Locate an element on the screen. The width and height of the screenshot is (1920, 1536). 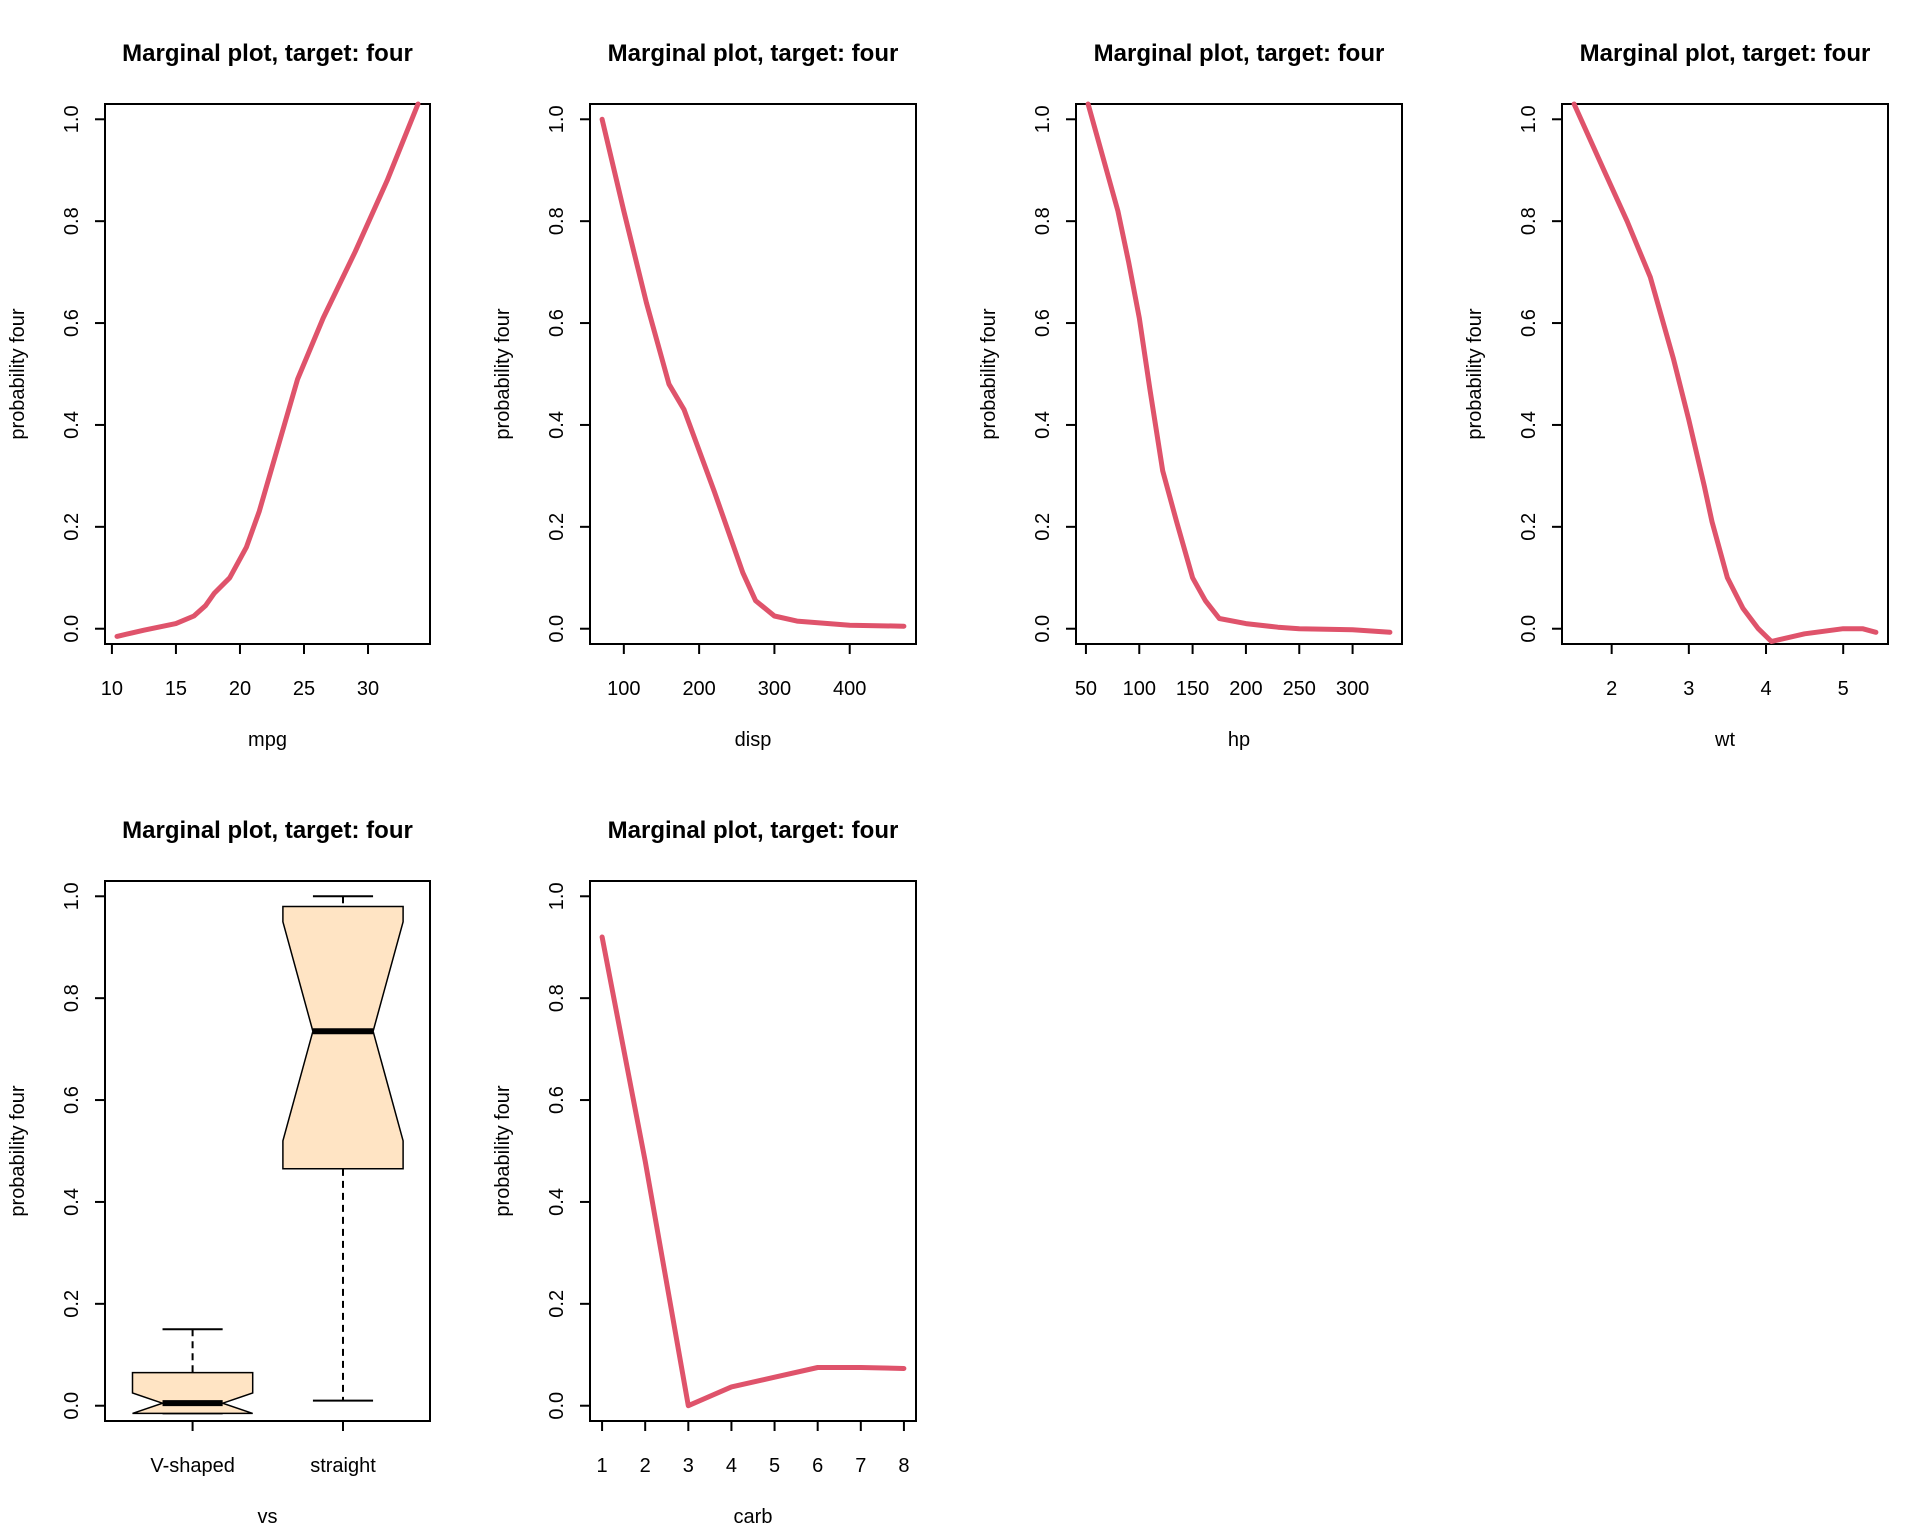
x-tick-label: 50 is located at coordinates (1086, 689).